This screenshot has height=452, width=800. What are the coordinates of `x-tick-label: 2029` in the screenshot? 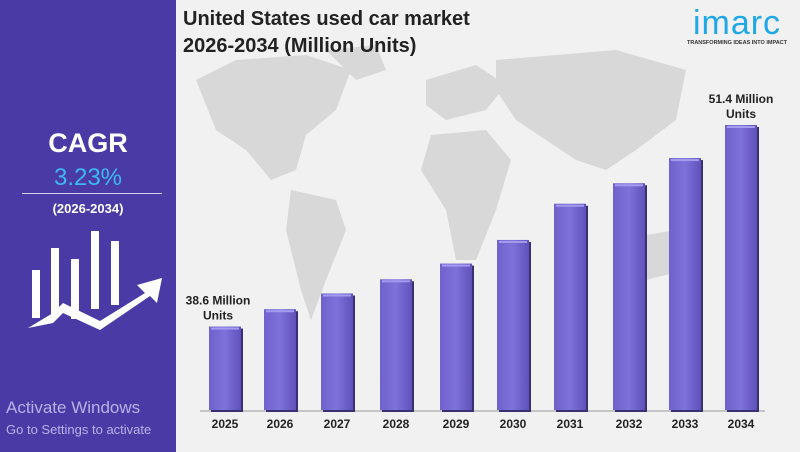 It's located at (456, 424).